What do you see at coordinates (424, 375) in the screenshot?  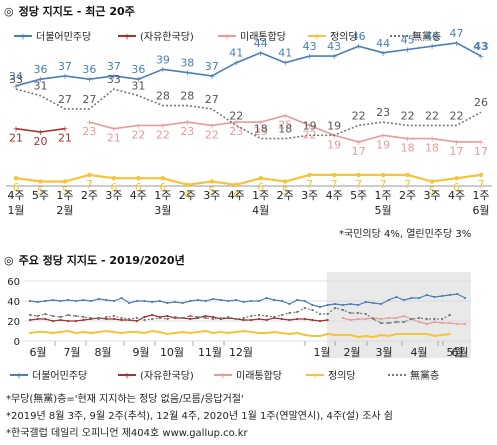 I see `legend-entry: 無黨층` at bounding box center [424, 375].